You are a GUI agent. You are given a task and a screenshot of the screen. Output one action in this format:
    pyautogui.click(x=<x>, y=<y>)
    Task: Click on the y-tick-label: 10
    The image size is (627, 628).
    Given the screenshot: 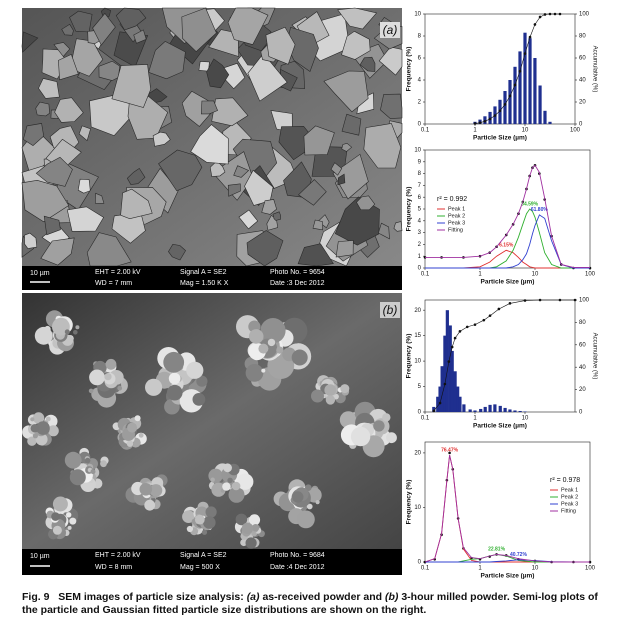 What is the action you would take?
    pyautogui.click(x=417, y=151)
    